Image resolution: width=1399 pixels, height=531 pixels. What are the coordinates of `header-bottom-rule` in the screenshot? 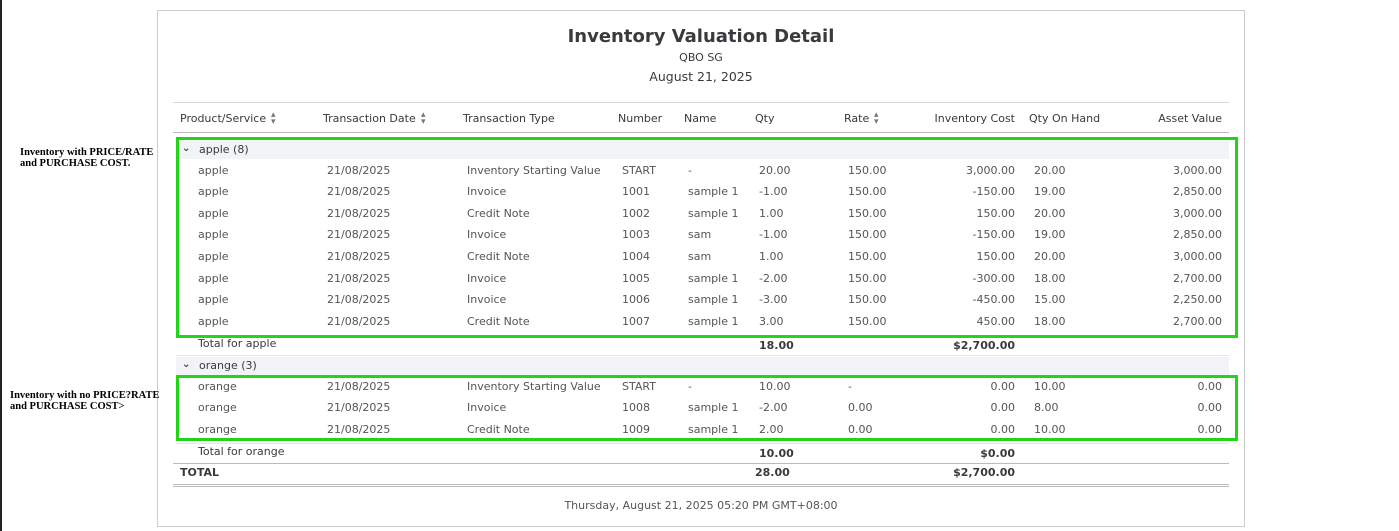 It's located at (701, 132).